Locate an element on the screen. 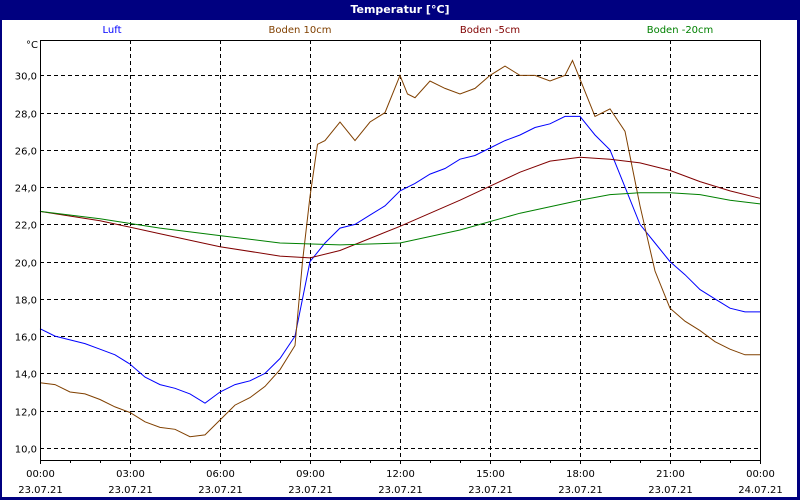  series-line-boden-20cm is located at coordinates (400, 219).